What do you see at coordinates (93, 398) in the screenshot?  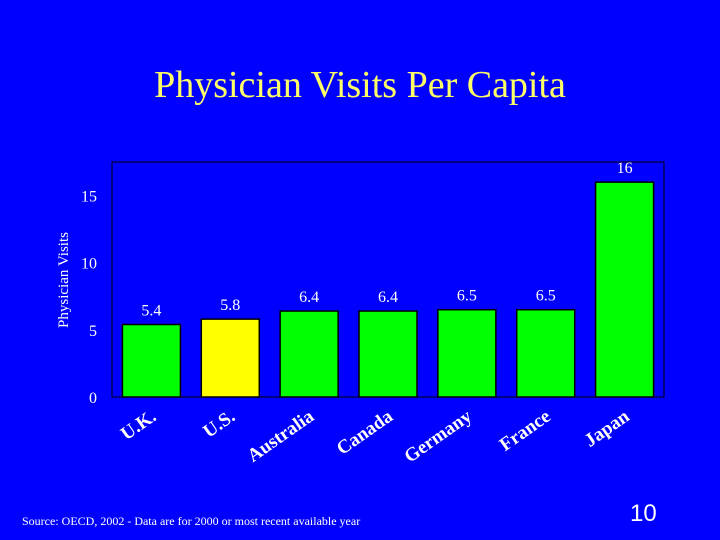 I see `y-tick-label: 0` at bounding box center [93, 398].